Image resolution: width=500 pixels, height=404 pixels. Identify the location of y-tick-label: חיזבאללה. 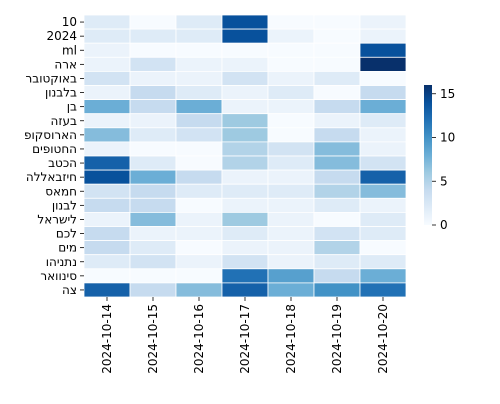
(51, 177).